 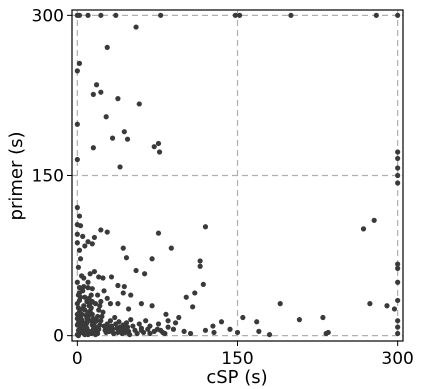 I want to click on x-axis-label: cSP (s), so click(x=236, y=377).